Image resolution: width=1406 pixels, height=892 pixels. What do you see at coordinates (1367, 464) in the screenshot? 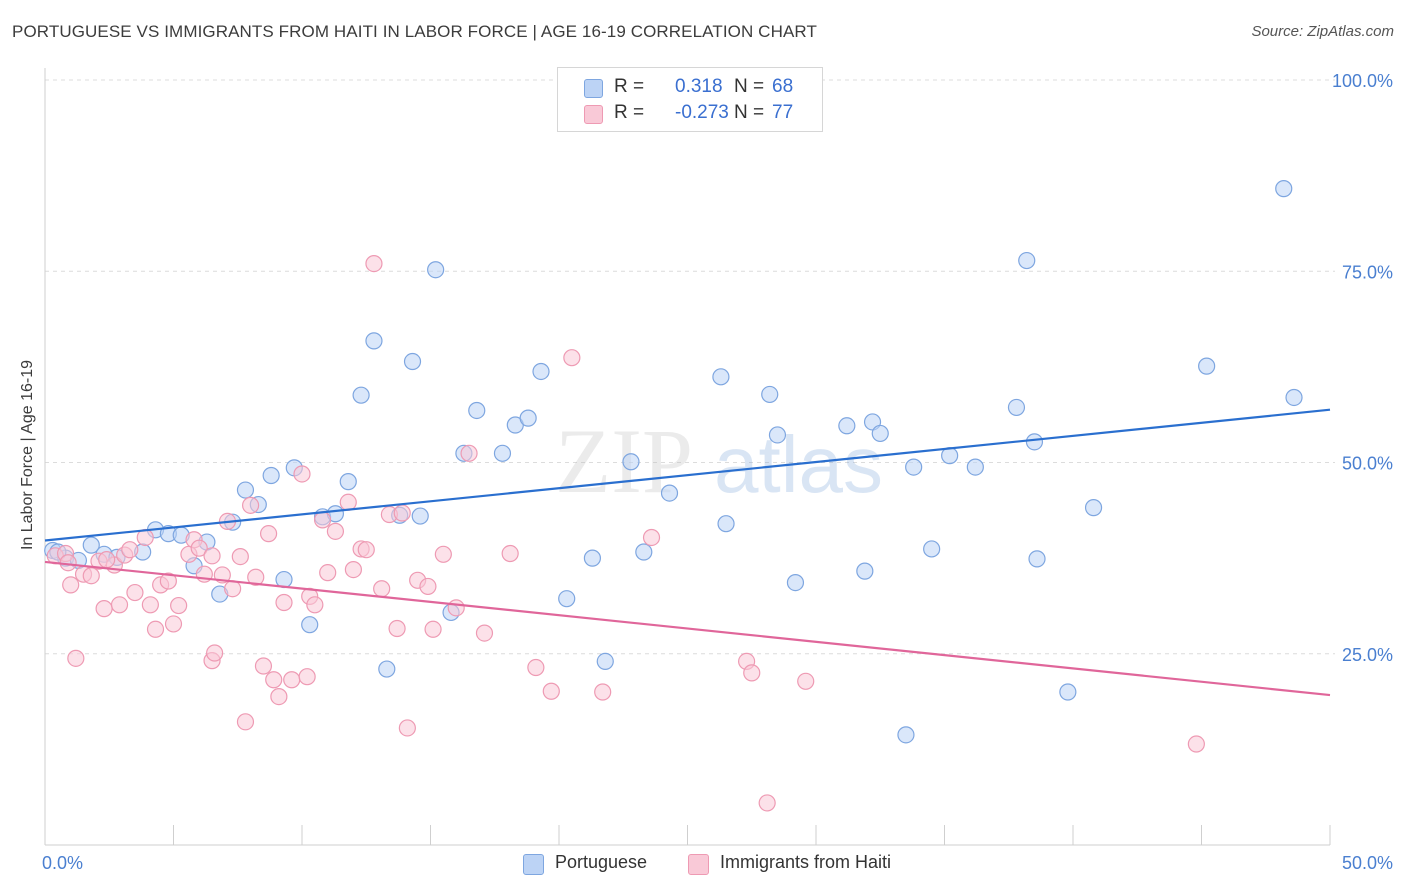
I see `y-tick-label: 50.0%` at bounding box center [1367, 464].